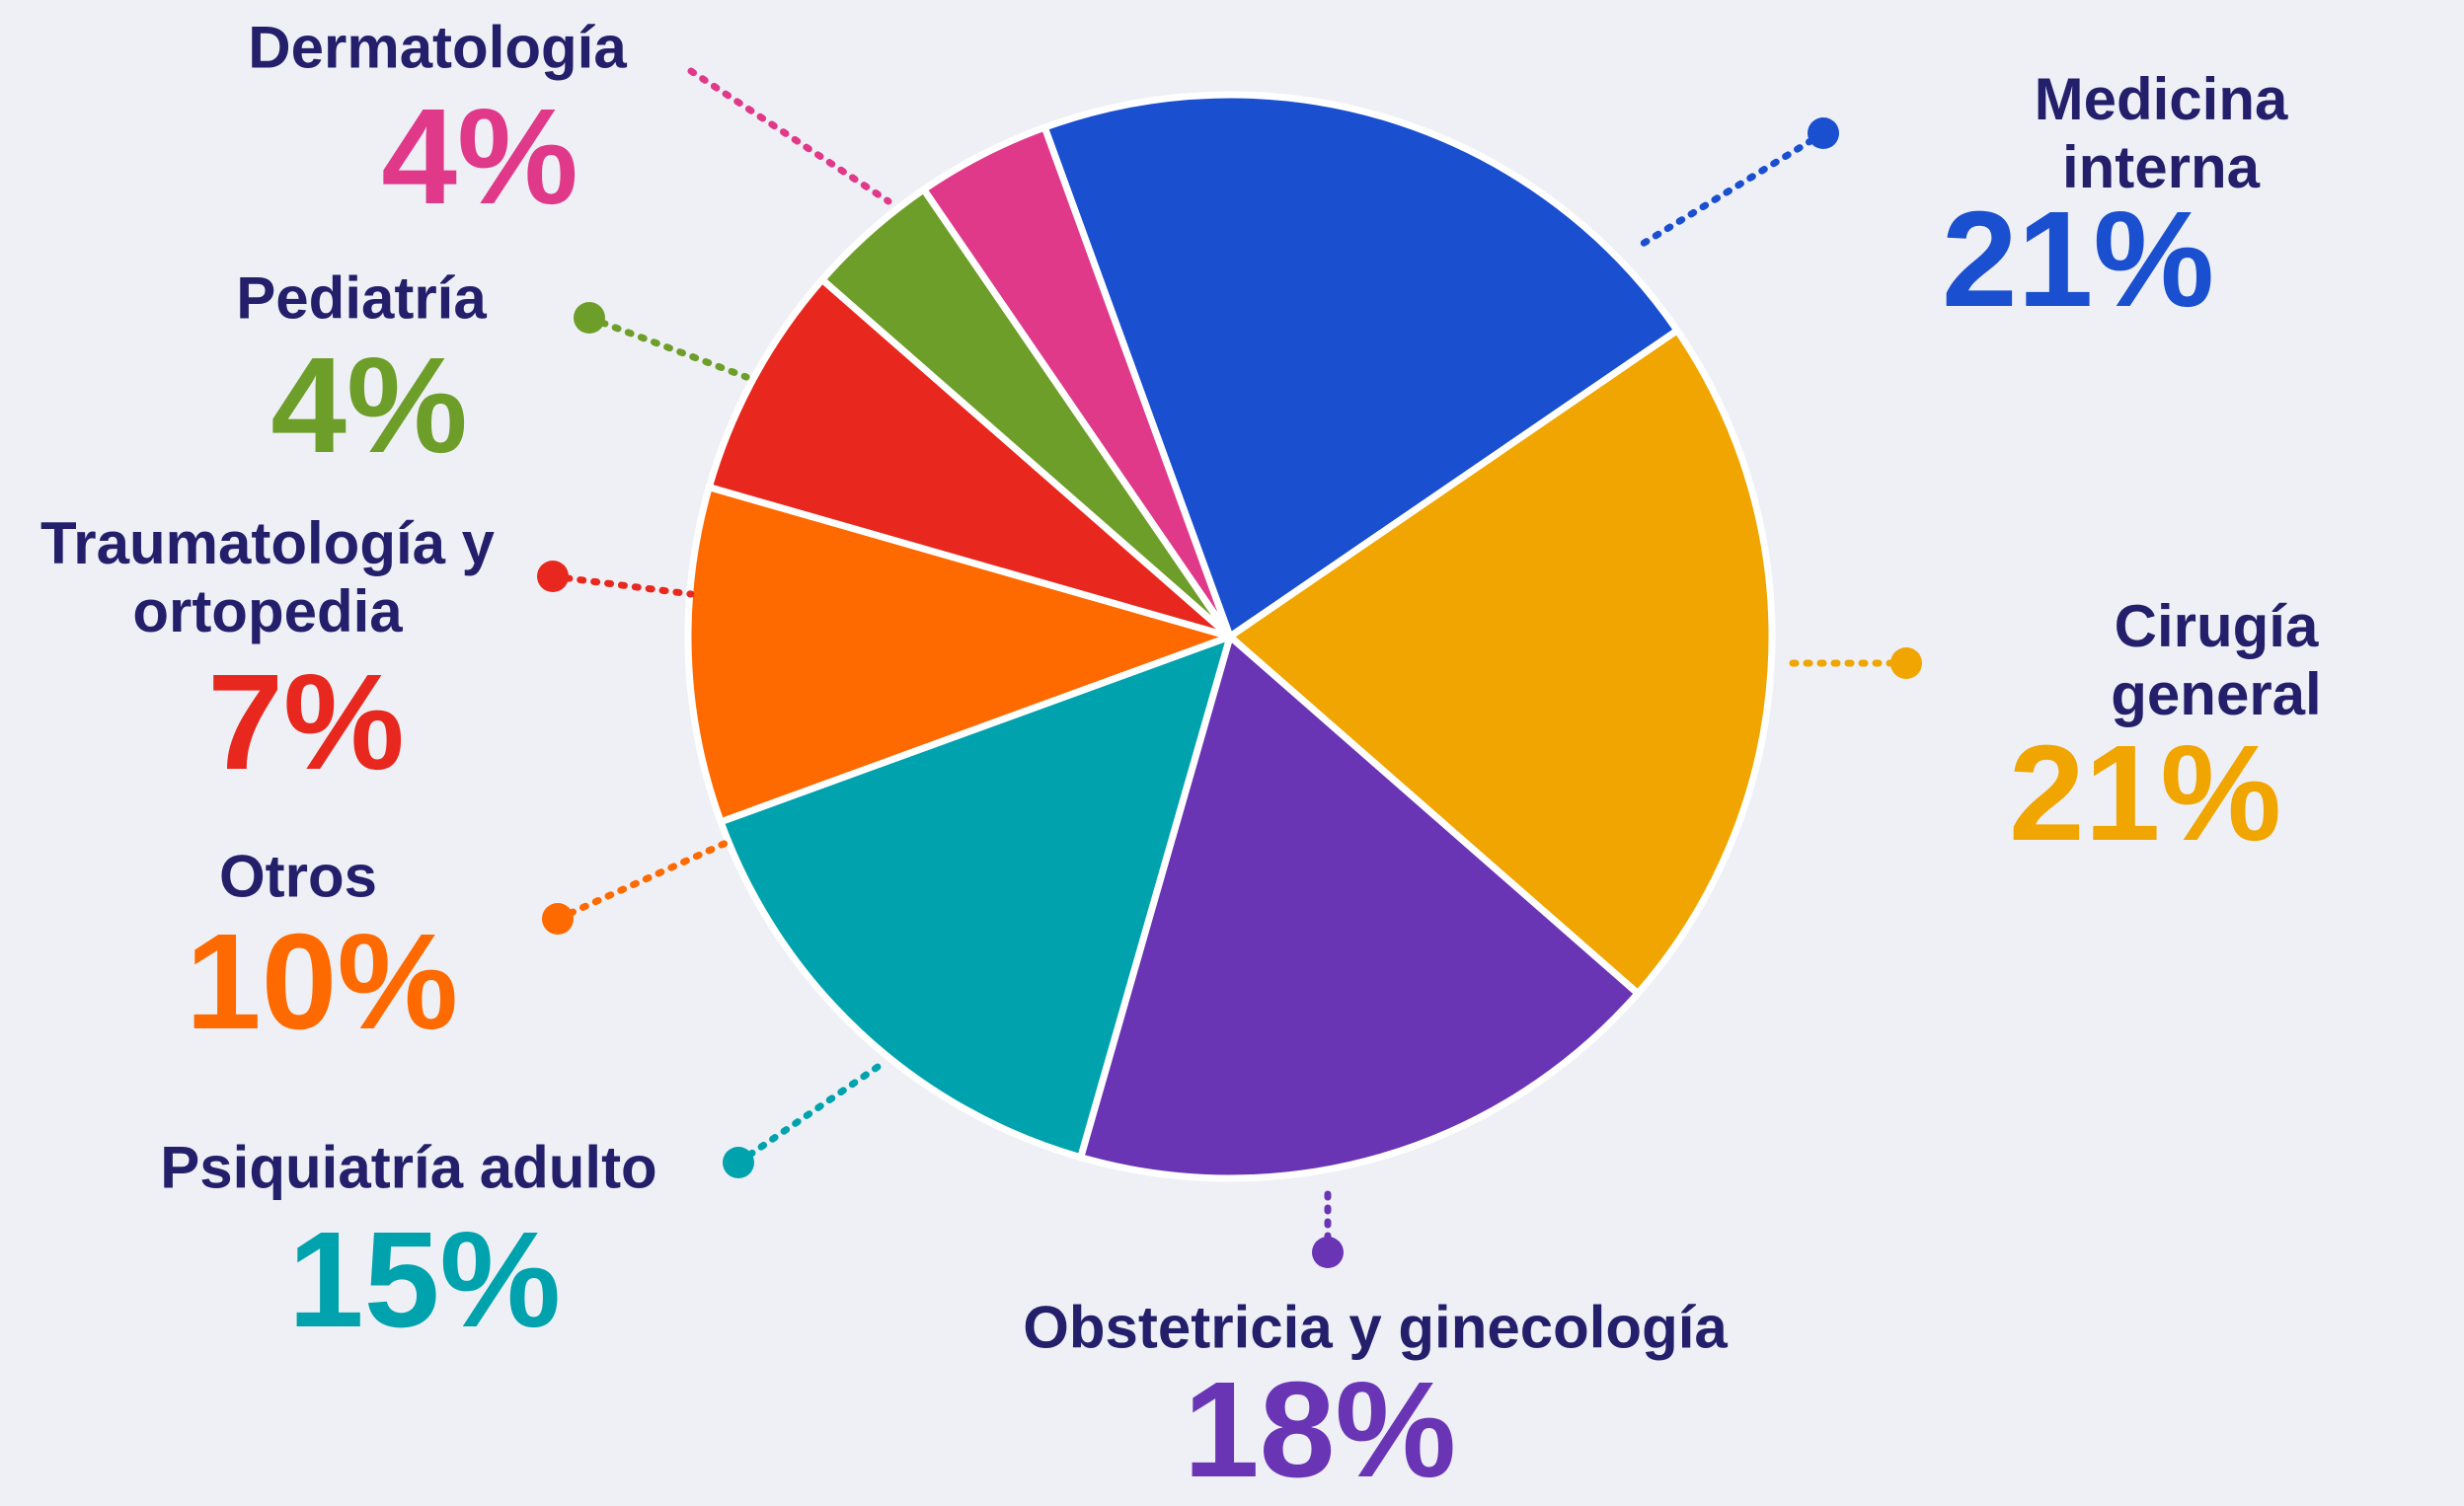 This screenshot has width=2464, height=1506. What do you see at coordinates (2161, 133) in the screenshot?
I see `category-label: Medicina interna` at bounding box center [2161, 133].